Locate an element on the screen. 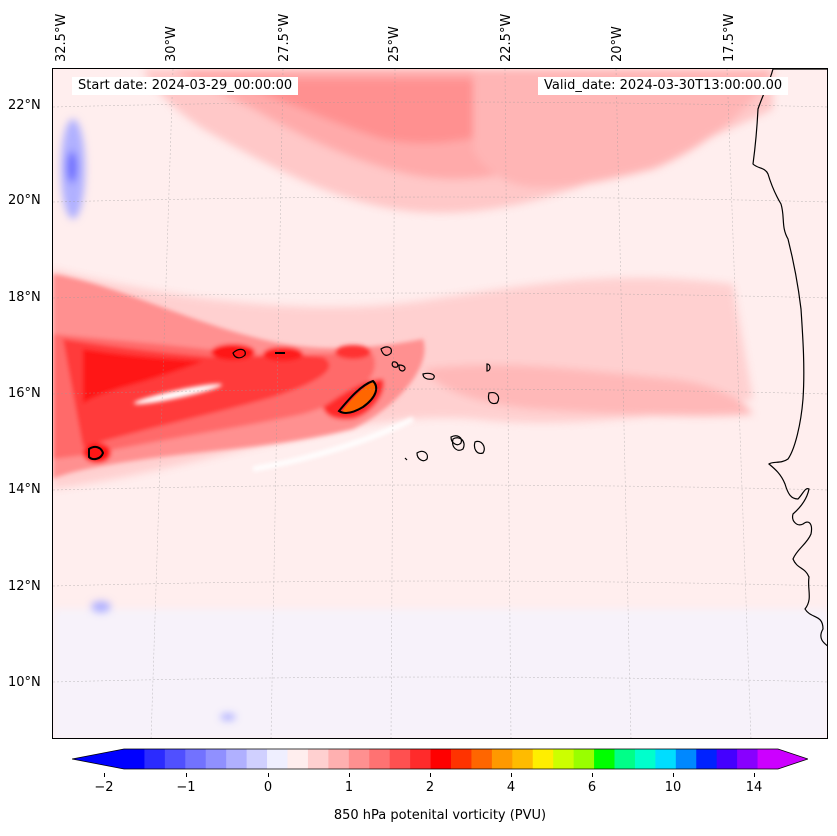 The image size is (837, 836). colorbar-tick-neg2: −2 is located at coordinates (104, 787).